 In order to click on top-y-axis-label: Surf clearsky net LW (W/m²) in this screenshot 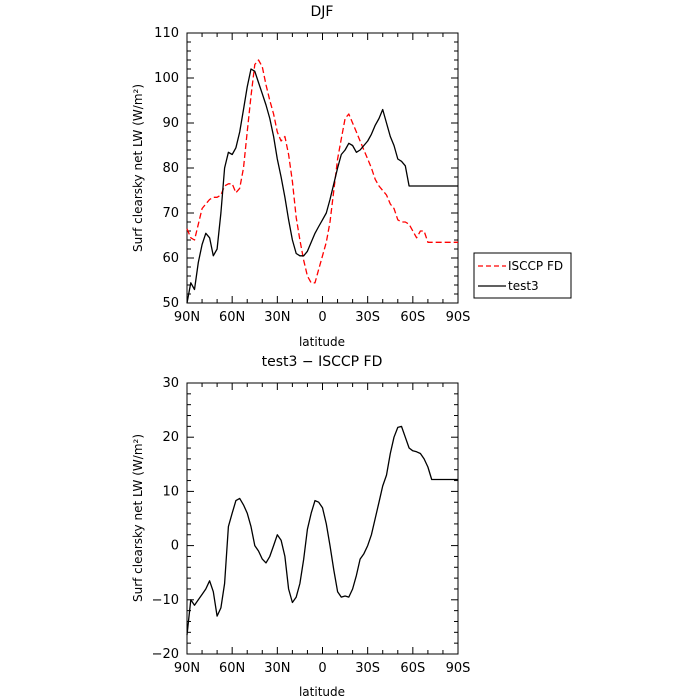, I will do `click(138, 168)`.